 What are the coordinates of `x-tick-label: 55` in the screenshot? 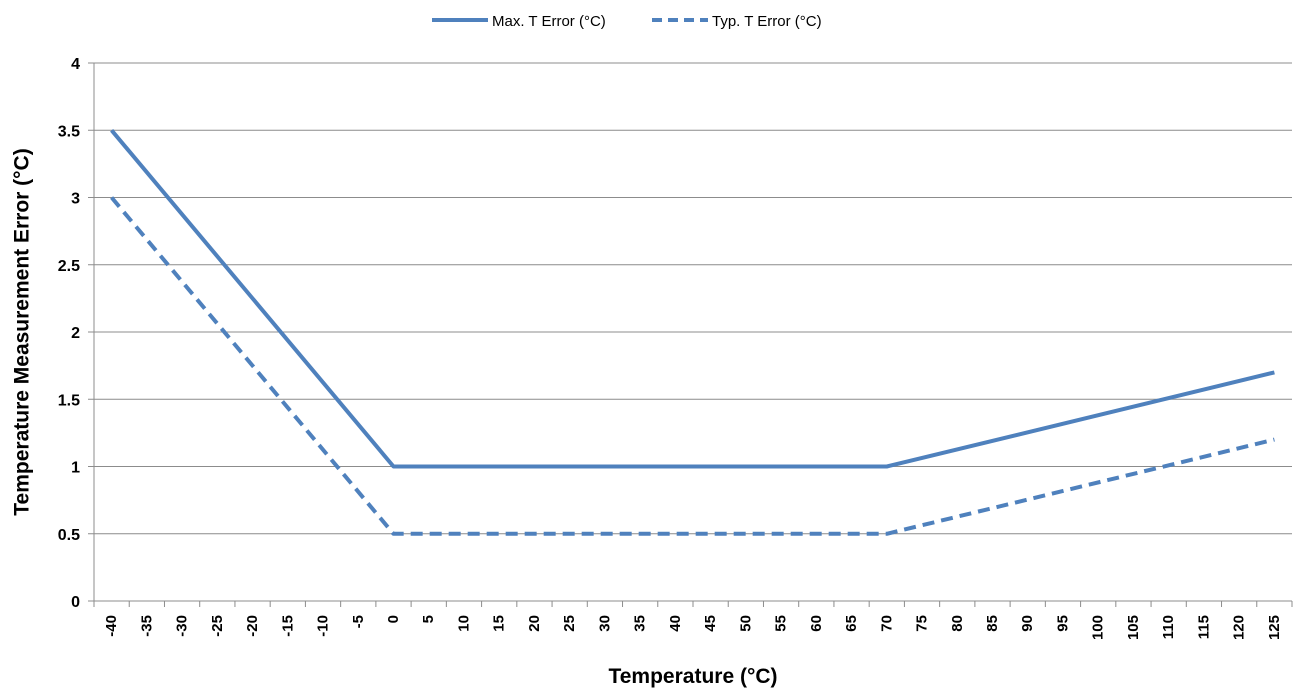 It's located at (781, 623).